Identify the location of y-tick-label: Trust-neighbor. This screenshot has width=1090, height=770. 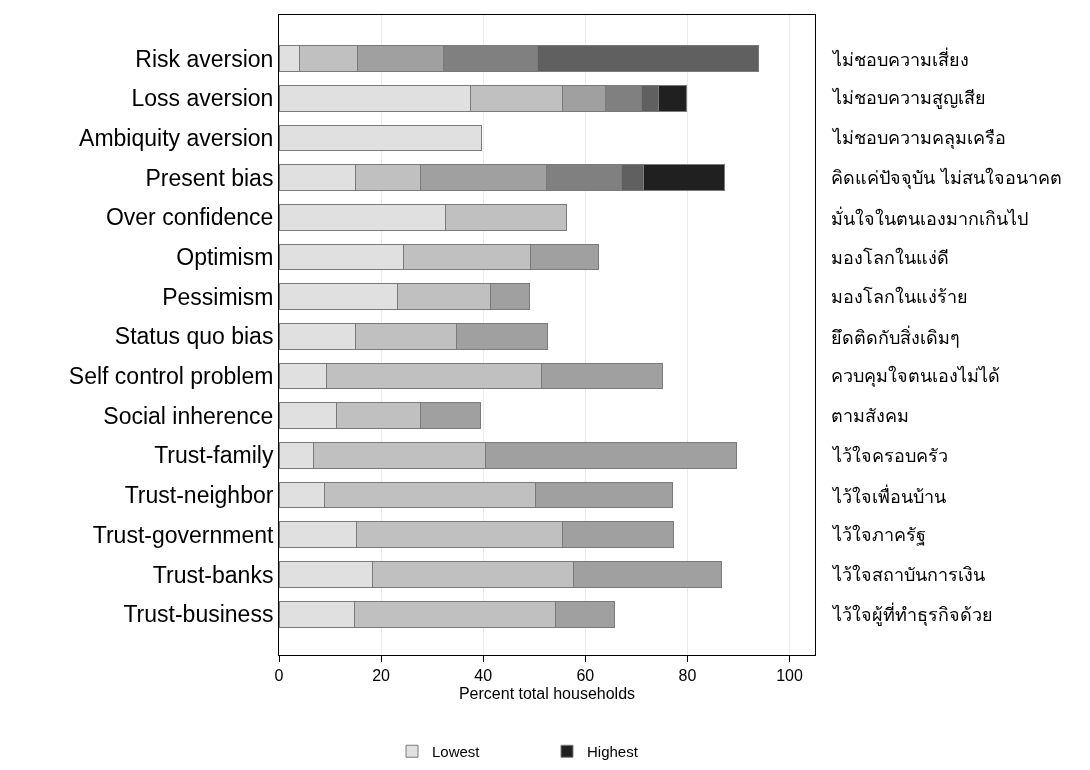
(199, 495).